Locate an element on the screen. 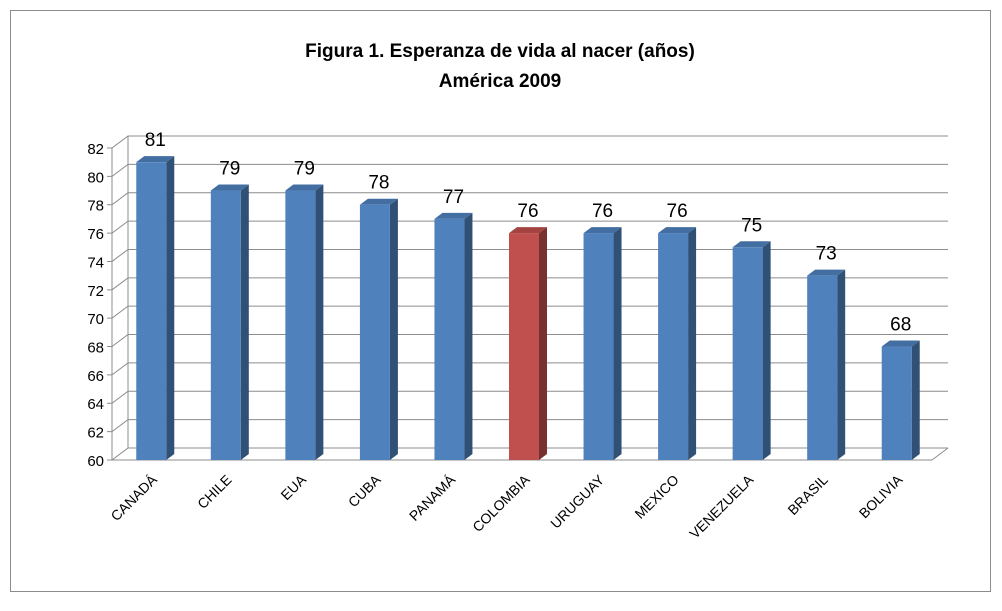  y-tick-label: 70 is located at coordinates (95, 319).